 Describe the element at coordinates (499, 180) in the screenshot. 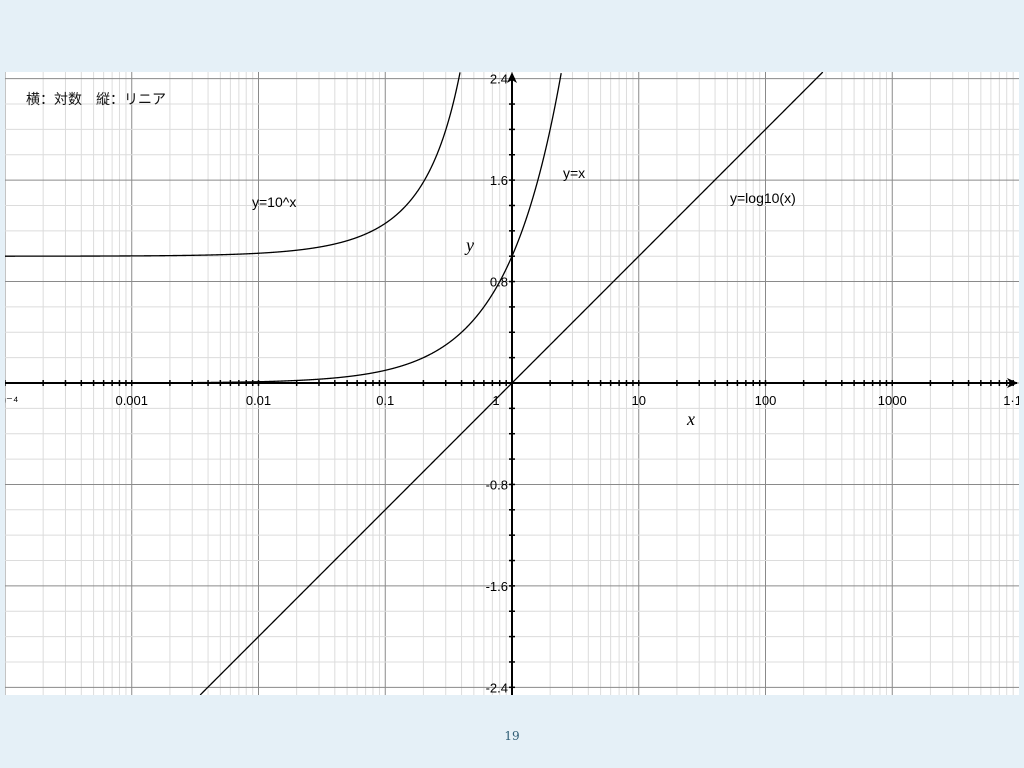

I see `y-tick-label: 1.6` at that location.